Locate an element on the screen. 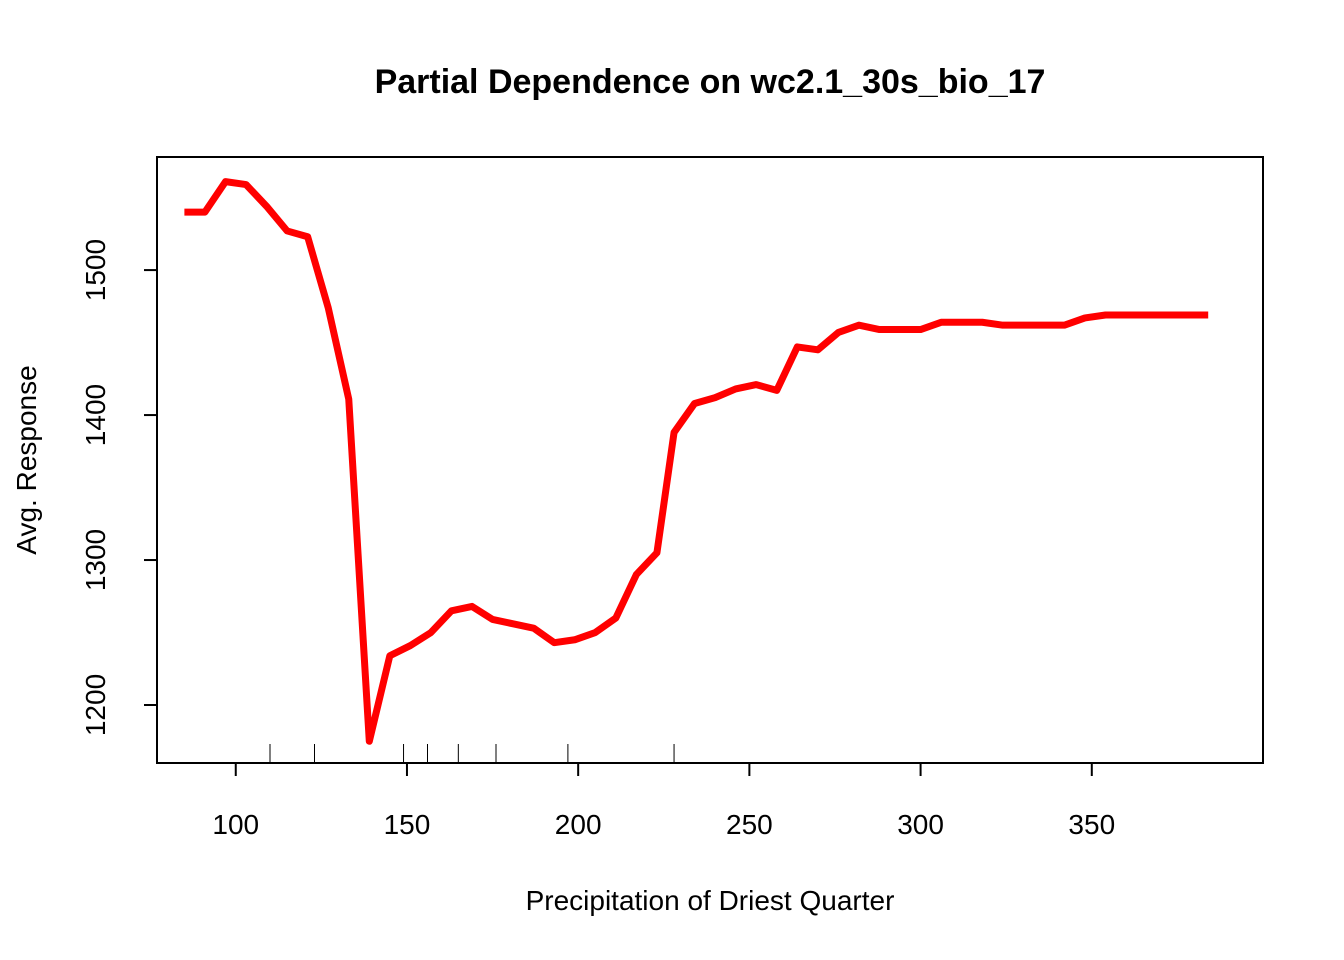  y-tick-label: 1500 is located at coordinates (95, 270).